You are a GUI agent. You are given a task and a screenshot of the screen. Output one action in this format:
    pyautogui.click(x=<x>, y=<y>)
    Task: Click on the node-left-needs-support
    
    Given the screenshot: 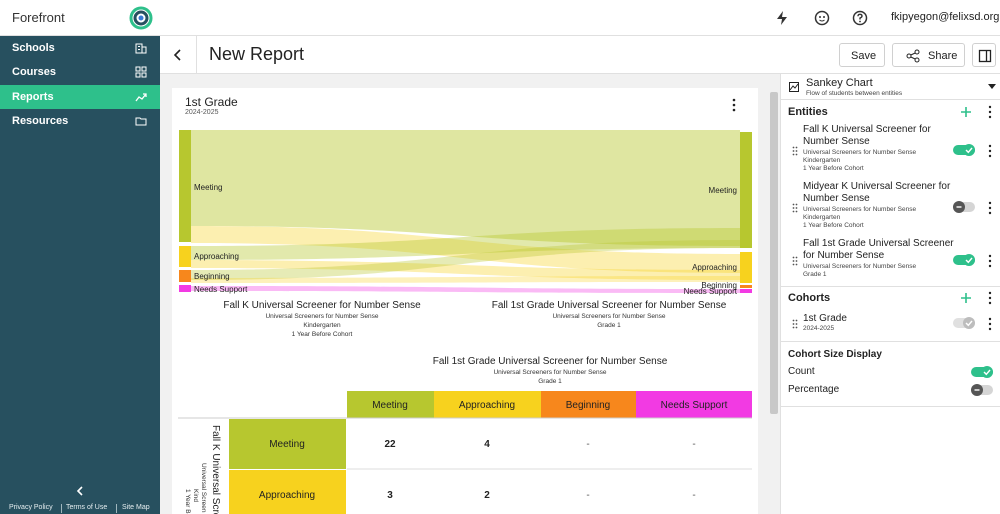 What is the action you would take?
    pyautogui.click(x=185, y=288)
    